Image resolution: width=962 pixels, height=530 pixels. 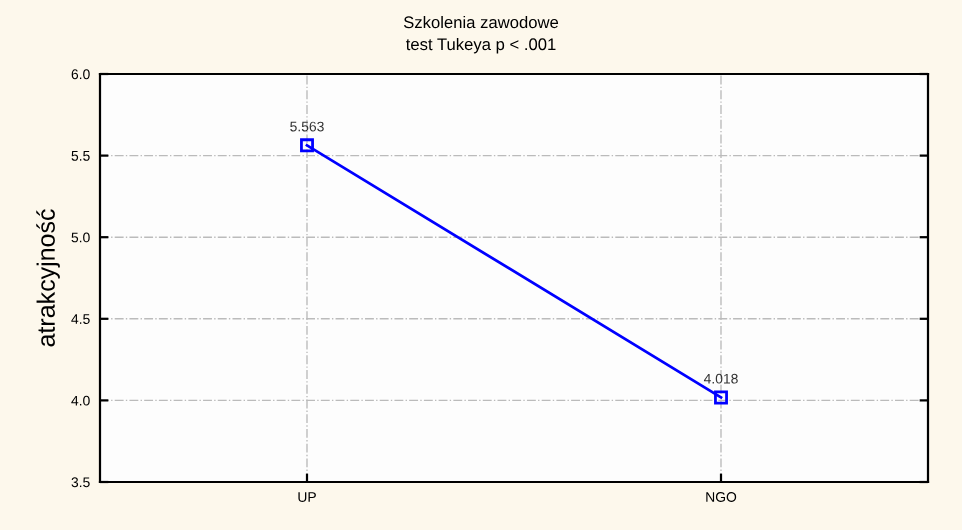 What do you see at coordinates (481, 22) in the screenshot?
I see `chart-title: Szkolenia zawodowe` at bounding box center [481, 22].